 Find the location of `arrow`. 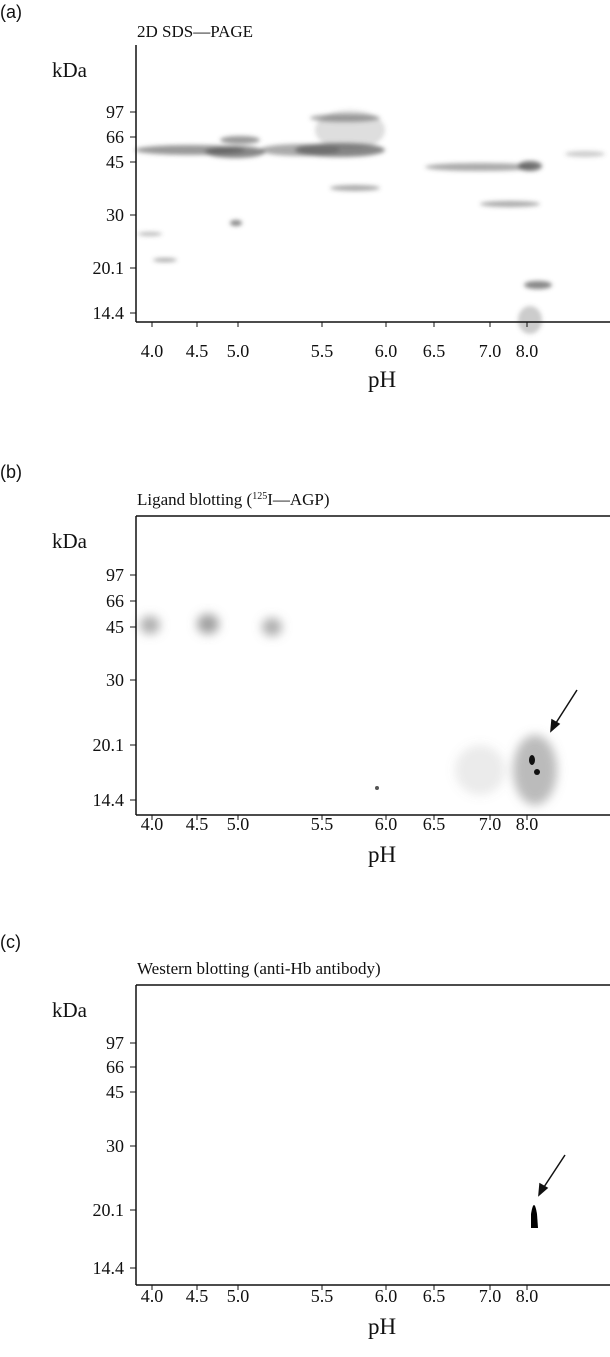

arrow is located at coordinates (558, 943).